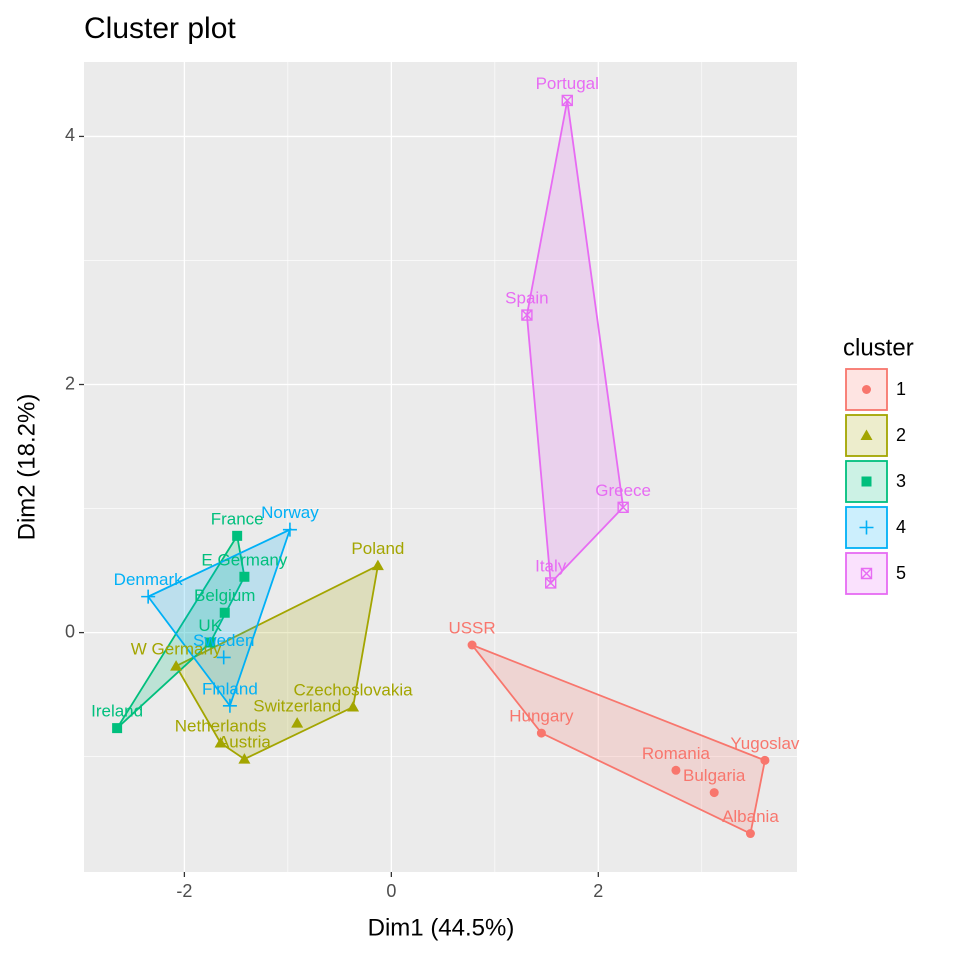 This screenshot has height=960, width=960. Describe the element at coordinates (297, 706) in the screenshot. I see `point-label: Switzerland` at that location.